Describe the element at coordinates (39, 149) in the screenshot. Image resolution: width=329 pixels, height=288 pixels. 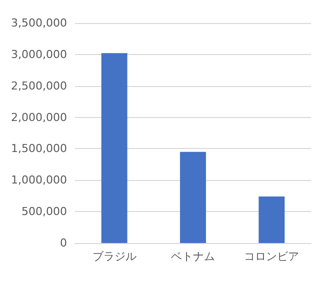
I see `y-tick-label: 1,500,000` at that location.